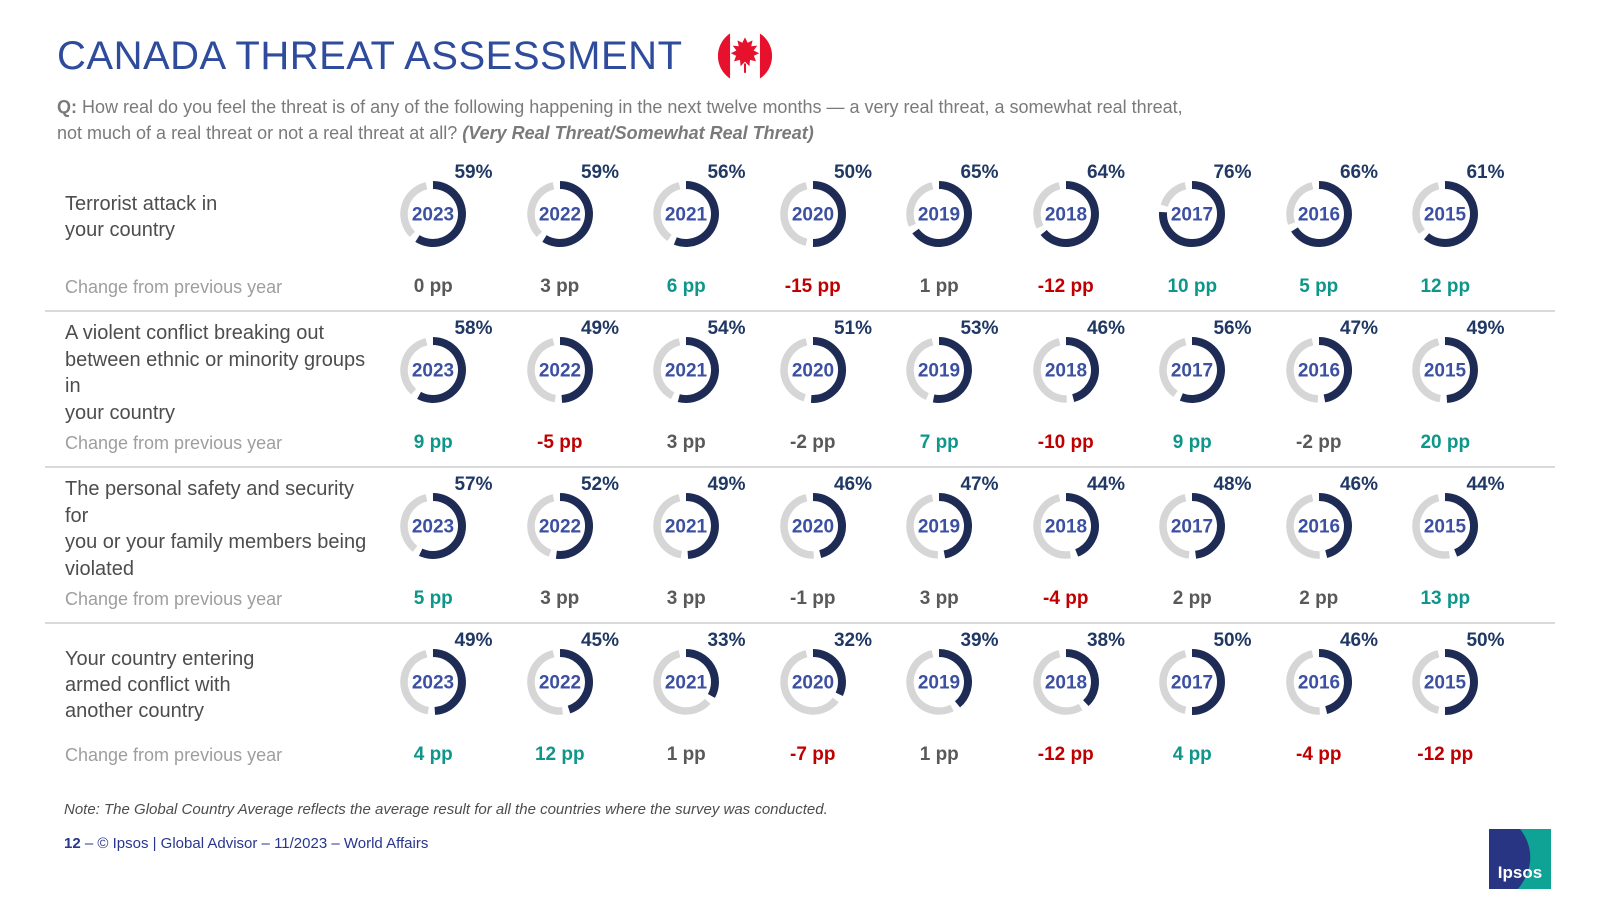  What do you see at coordinates (800, 467) in the screenshot?
I see `row-divider` at bounding box center [800, 467].